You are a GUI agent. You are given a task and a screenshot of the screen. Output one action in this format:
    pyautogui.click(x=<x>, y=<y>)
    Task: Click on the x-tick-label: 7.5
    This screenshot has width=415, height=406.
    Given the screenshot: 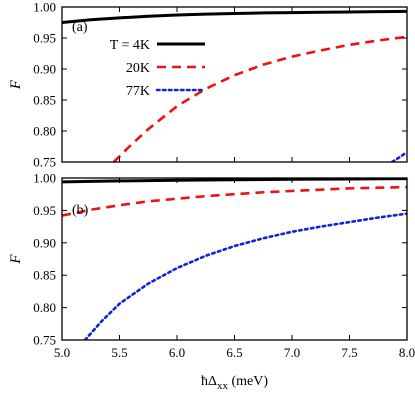 What is the action you would take?
    pyautogui.click(x=349, y=352)
    